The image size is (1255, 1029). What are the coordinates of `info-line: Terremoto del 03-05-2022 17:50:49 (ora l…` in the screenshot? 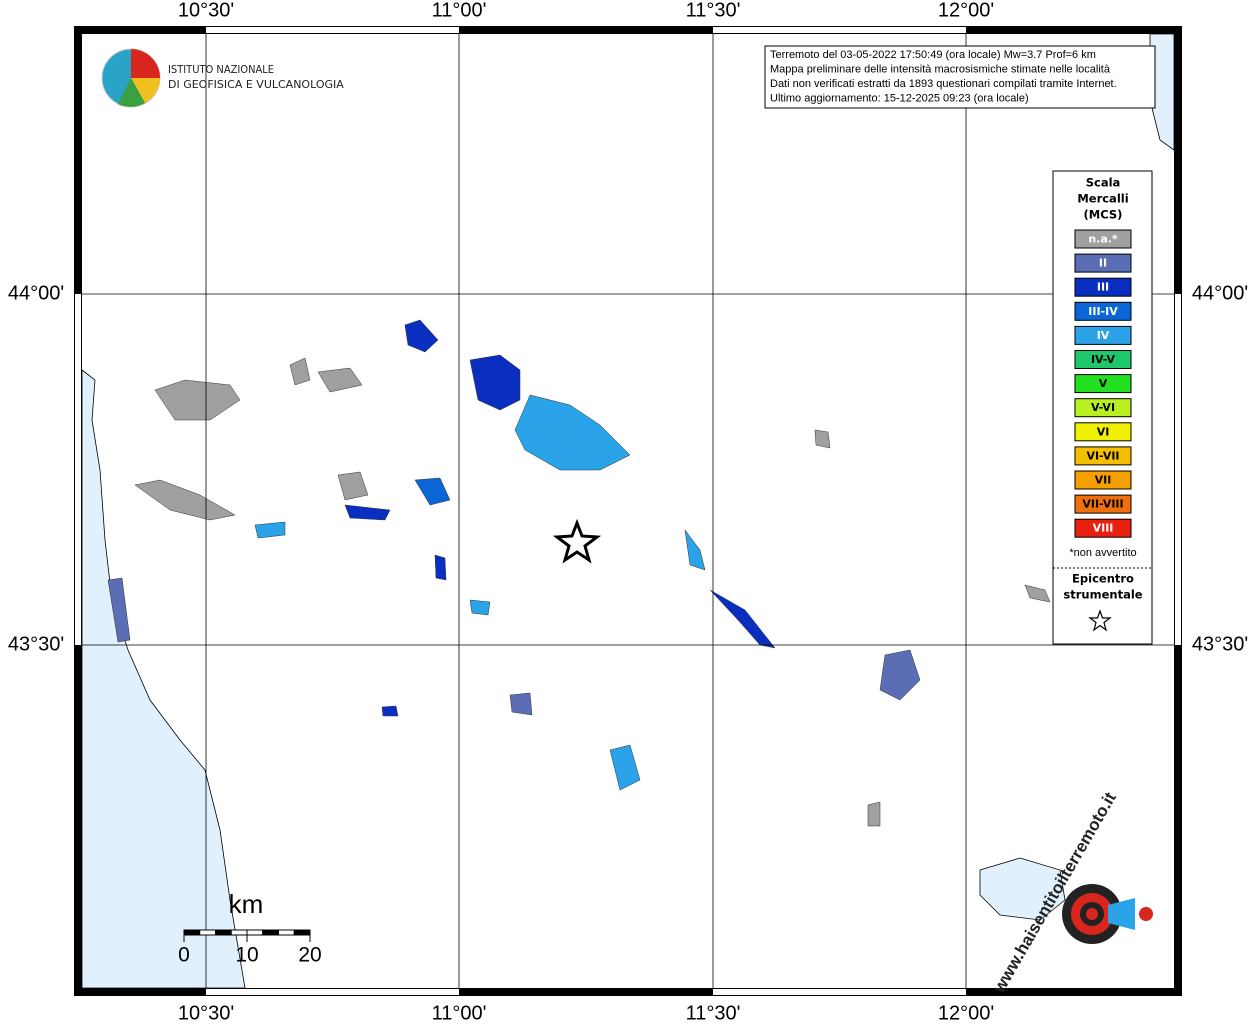 It's located at (933, 55).